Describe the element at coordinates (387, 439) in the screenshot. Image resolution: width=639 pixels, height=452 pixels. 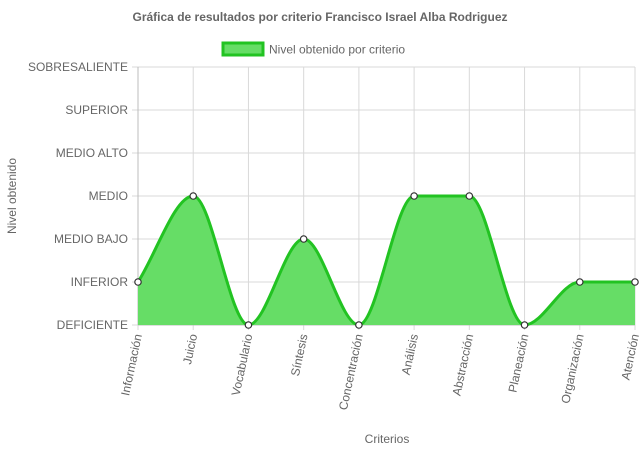
I see `x-axis-label: Criterios` at that location.